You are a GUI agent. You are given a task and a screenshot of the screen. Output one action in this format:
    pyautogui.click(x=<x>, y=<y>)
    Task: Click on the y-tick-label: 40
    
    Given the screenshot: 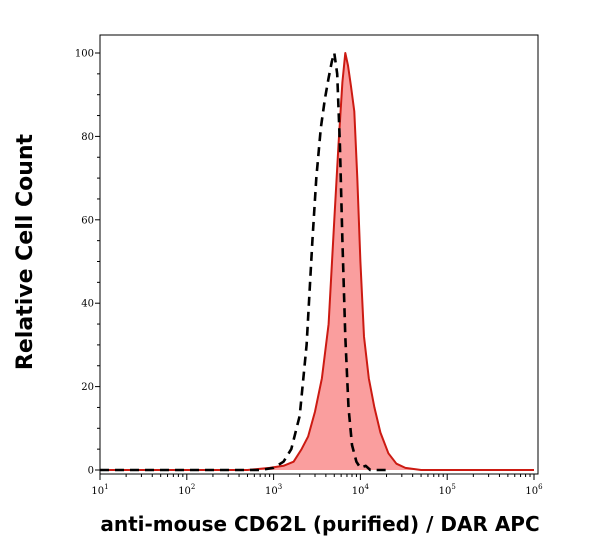 What is the action you would take?
    pyautogui.click(x=87, y=304)
    